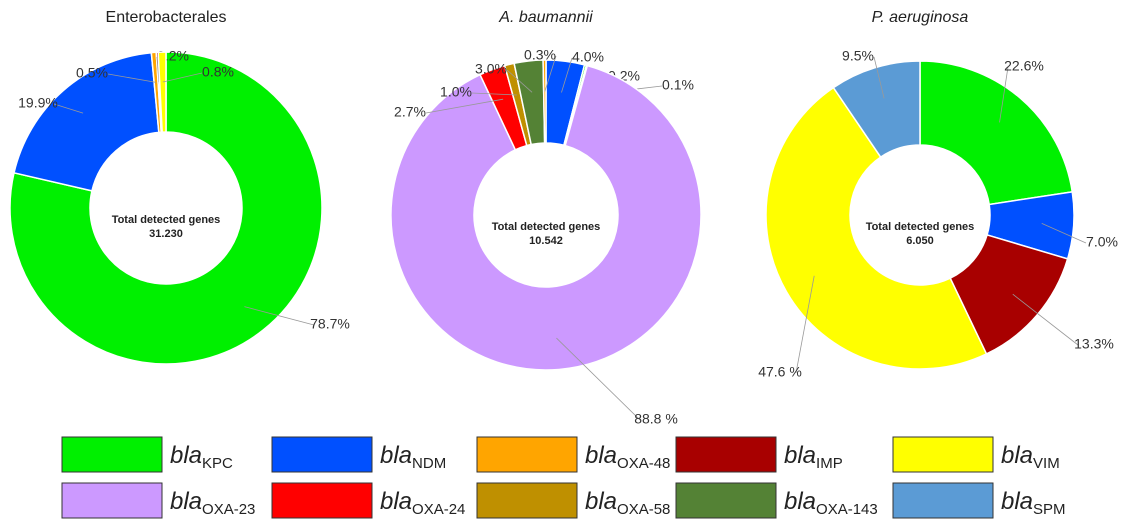  I want to click on legend-label: blaOXA-48, so click(627, 457).